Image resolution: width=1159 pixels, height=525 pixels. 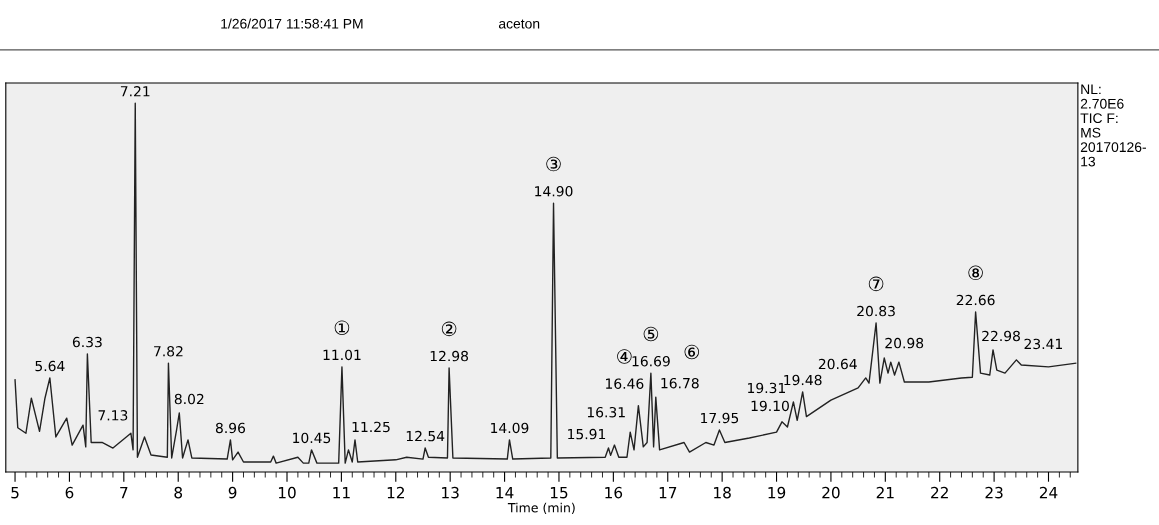 What do you see at coordinates (1113, 125) in the screenshot?
I see `text: NL: 2.70E6 TIC F: MS 20170126- 13` at bounding box center [1113, 125].